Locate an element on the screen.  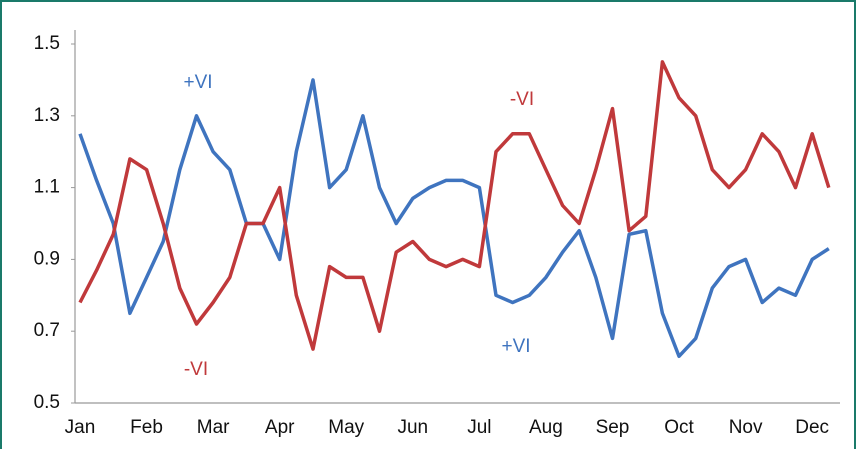
y-tick-label: 1.1 is located at coordinates (47, 187).